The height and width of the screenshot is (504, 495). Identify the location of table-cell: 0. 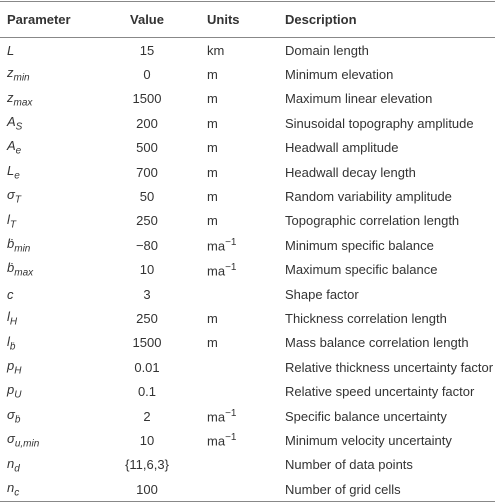
(147, 74).